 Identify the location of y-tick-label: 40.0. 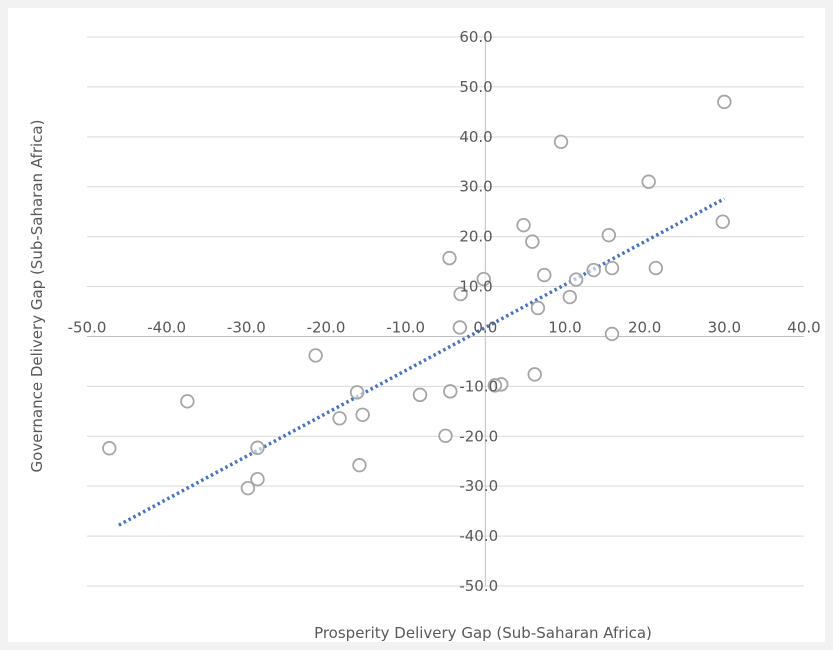
(475, 137).